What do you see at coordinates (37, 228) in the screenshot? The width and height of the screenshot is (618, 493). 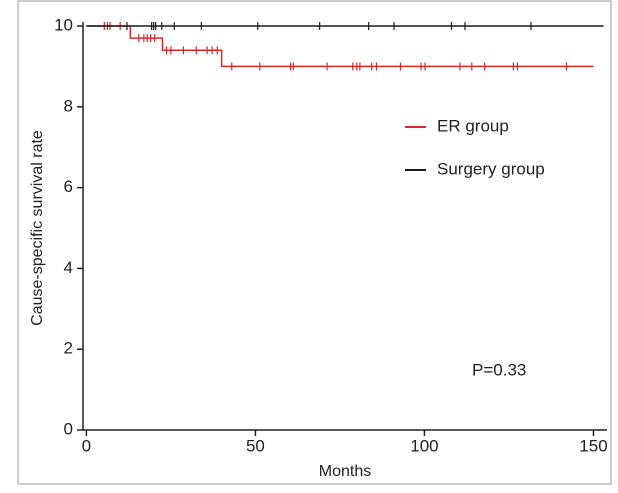 I see `y-axis-label: Cause-specific survival rate` at bounding box center [37, 228].